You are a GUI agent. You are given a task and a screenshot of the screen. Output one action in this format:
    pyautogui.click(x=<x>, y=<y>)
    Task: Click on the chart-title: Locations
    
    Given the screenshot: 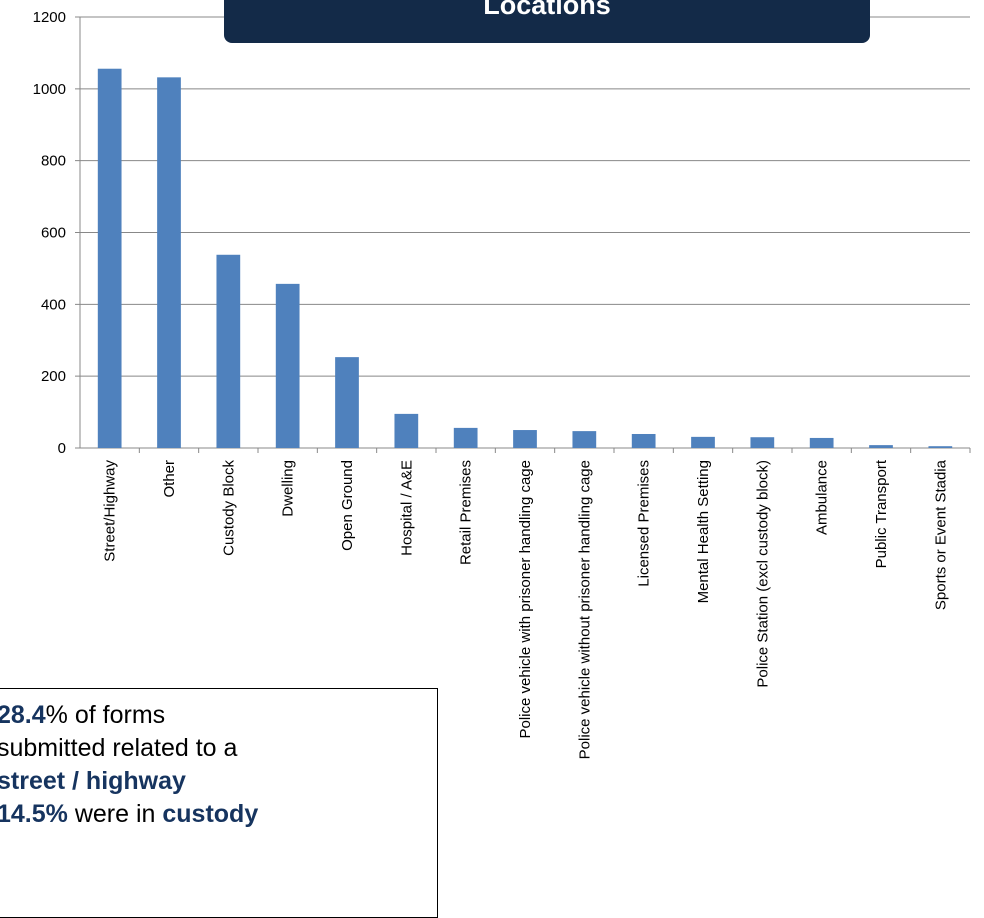 What is the action you would take?
    pyautogui.click(x=547, y=10)
    